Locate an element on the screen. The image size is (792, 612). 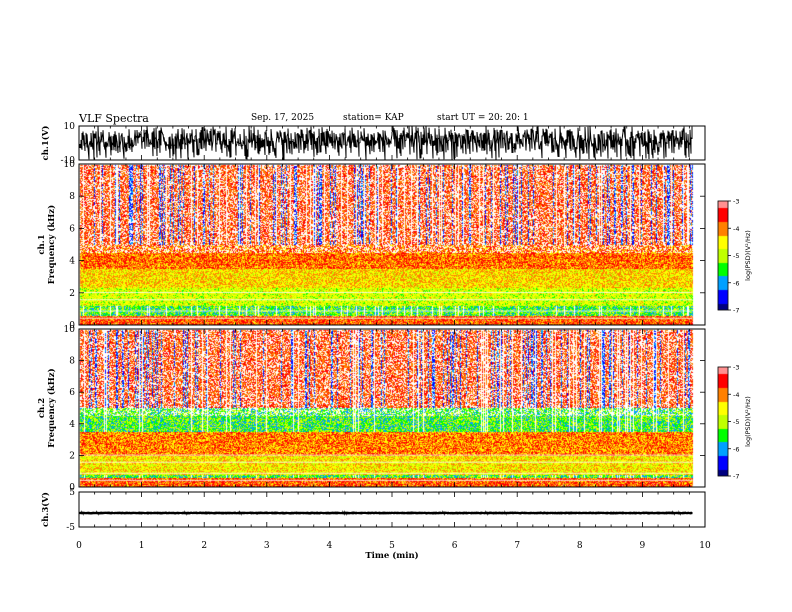
x-tick-label: 9 is located at coordinates (643, 546).